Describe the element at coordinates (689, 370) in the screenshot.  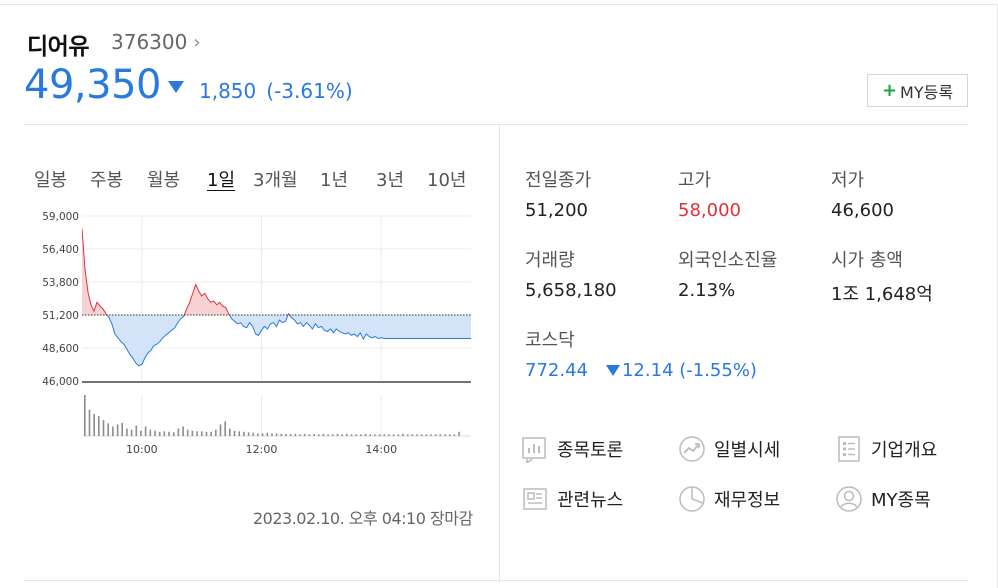
I see `kosdaq-change: 12.14 (-1.55%)` at that location.